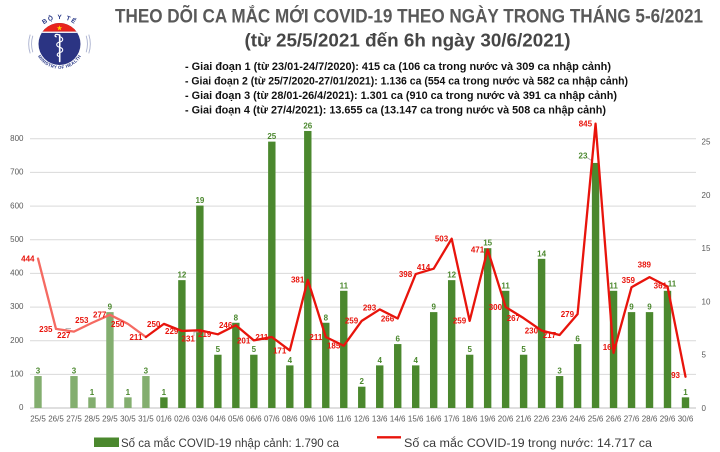 The height and width of the screenshot is (452, 720). I want to click on svg-text: 19, so click(199, 200).